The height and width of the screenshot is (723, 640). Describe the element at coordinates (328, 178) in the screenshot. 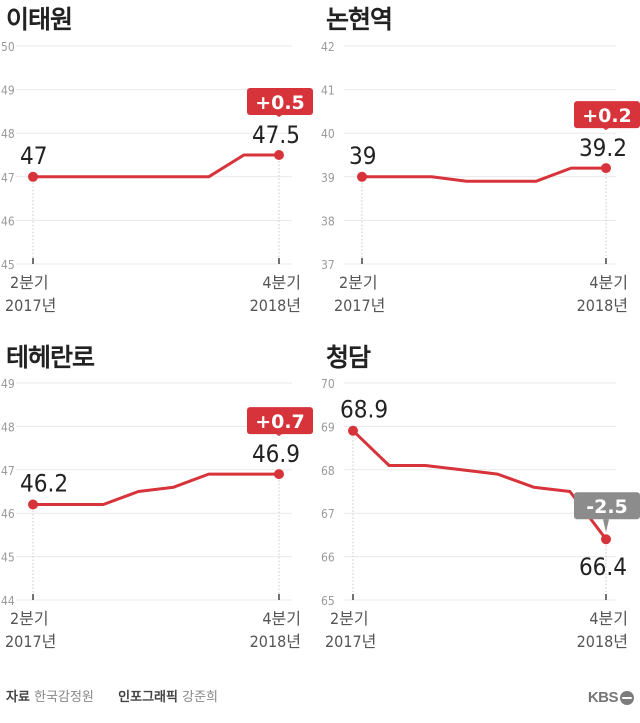

I see `y-tick-label: 39` at that location.